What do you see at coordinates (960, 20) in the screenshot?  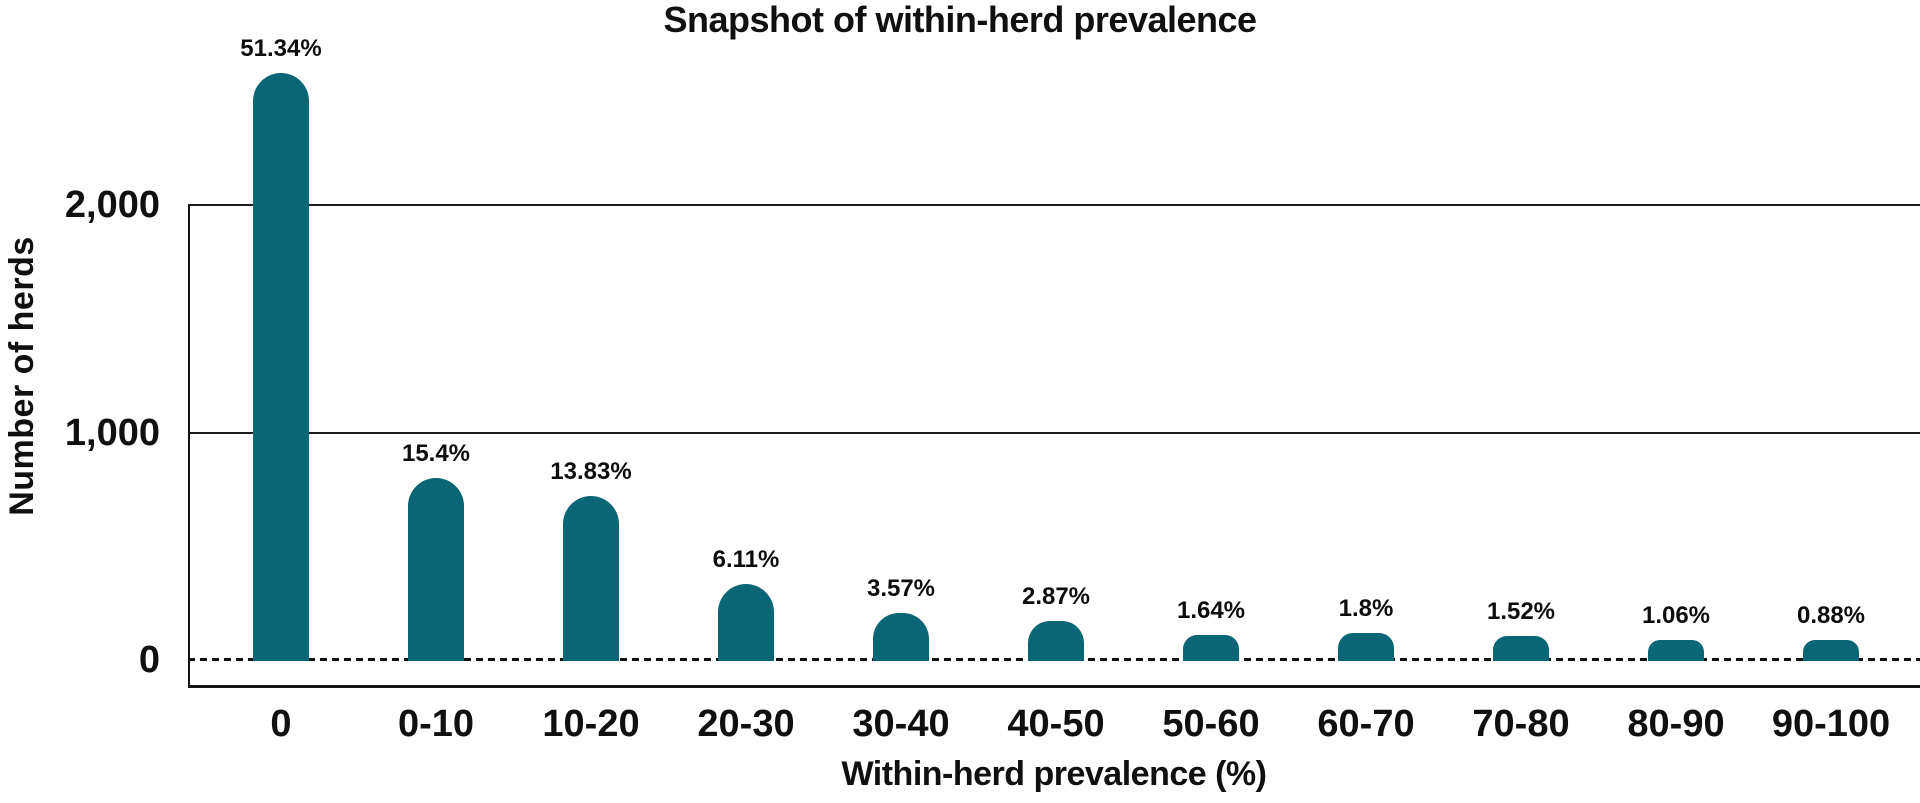 I see `chart-title: Snapshot of within-herd prevalence` at bounding box center [960, 20].